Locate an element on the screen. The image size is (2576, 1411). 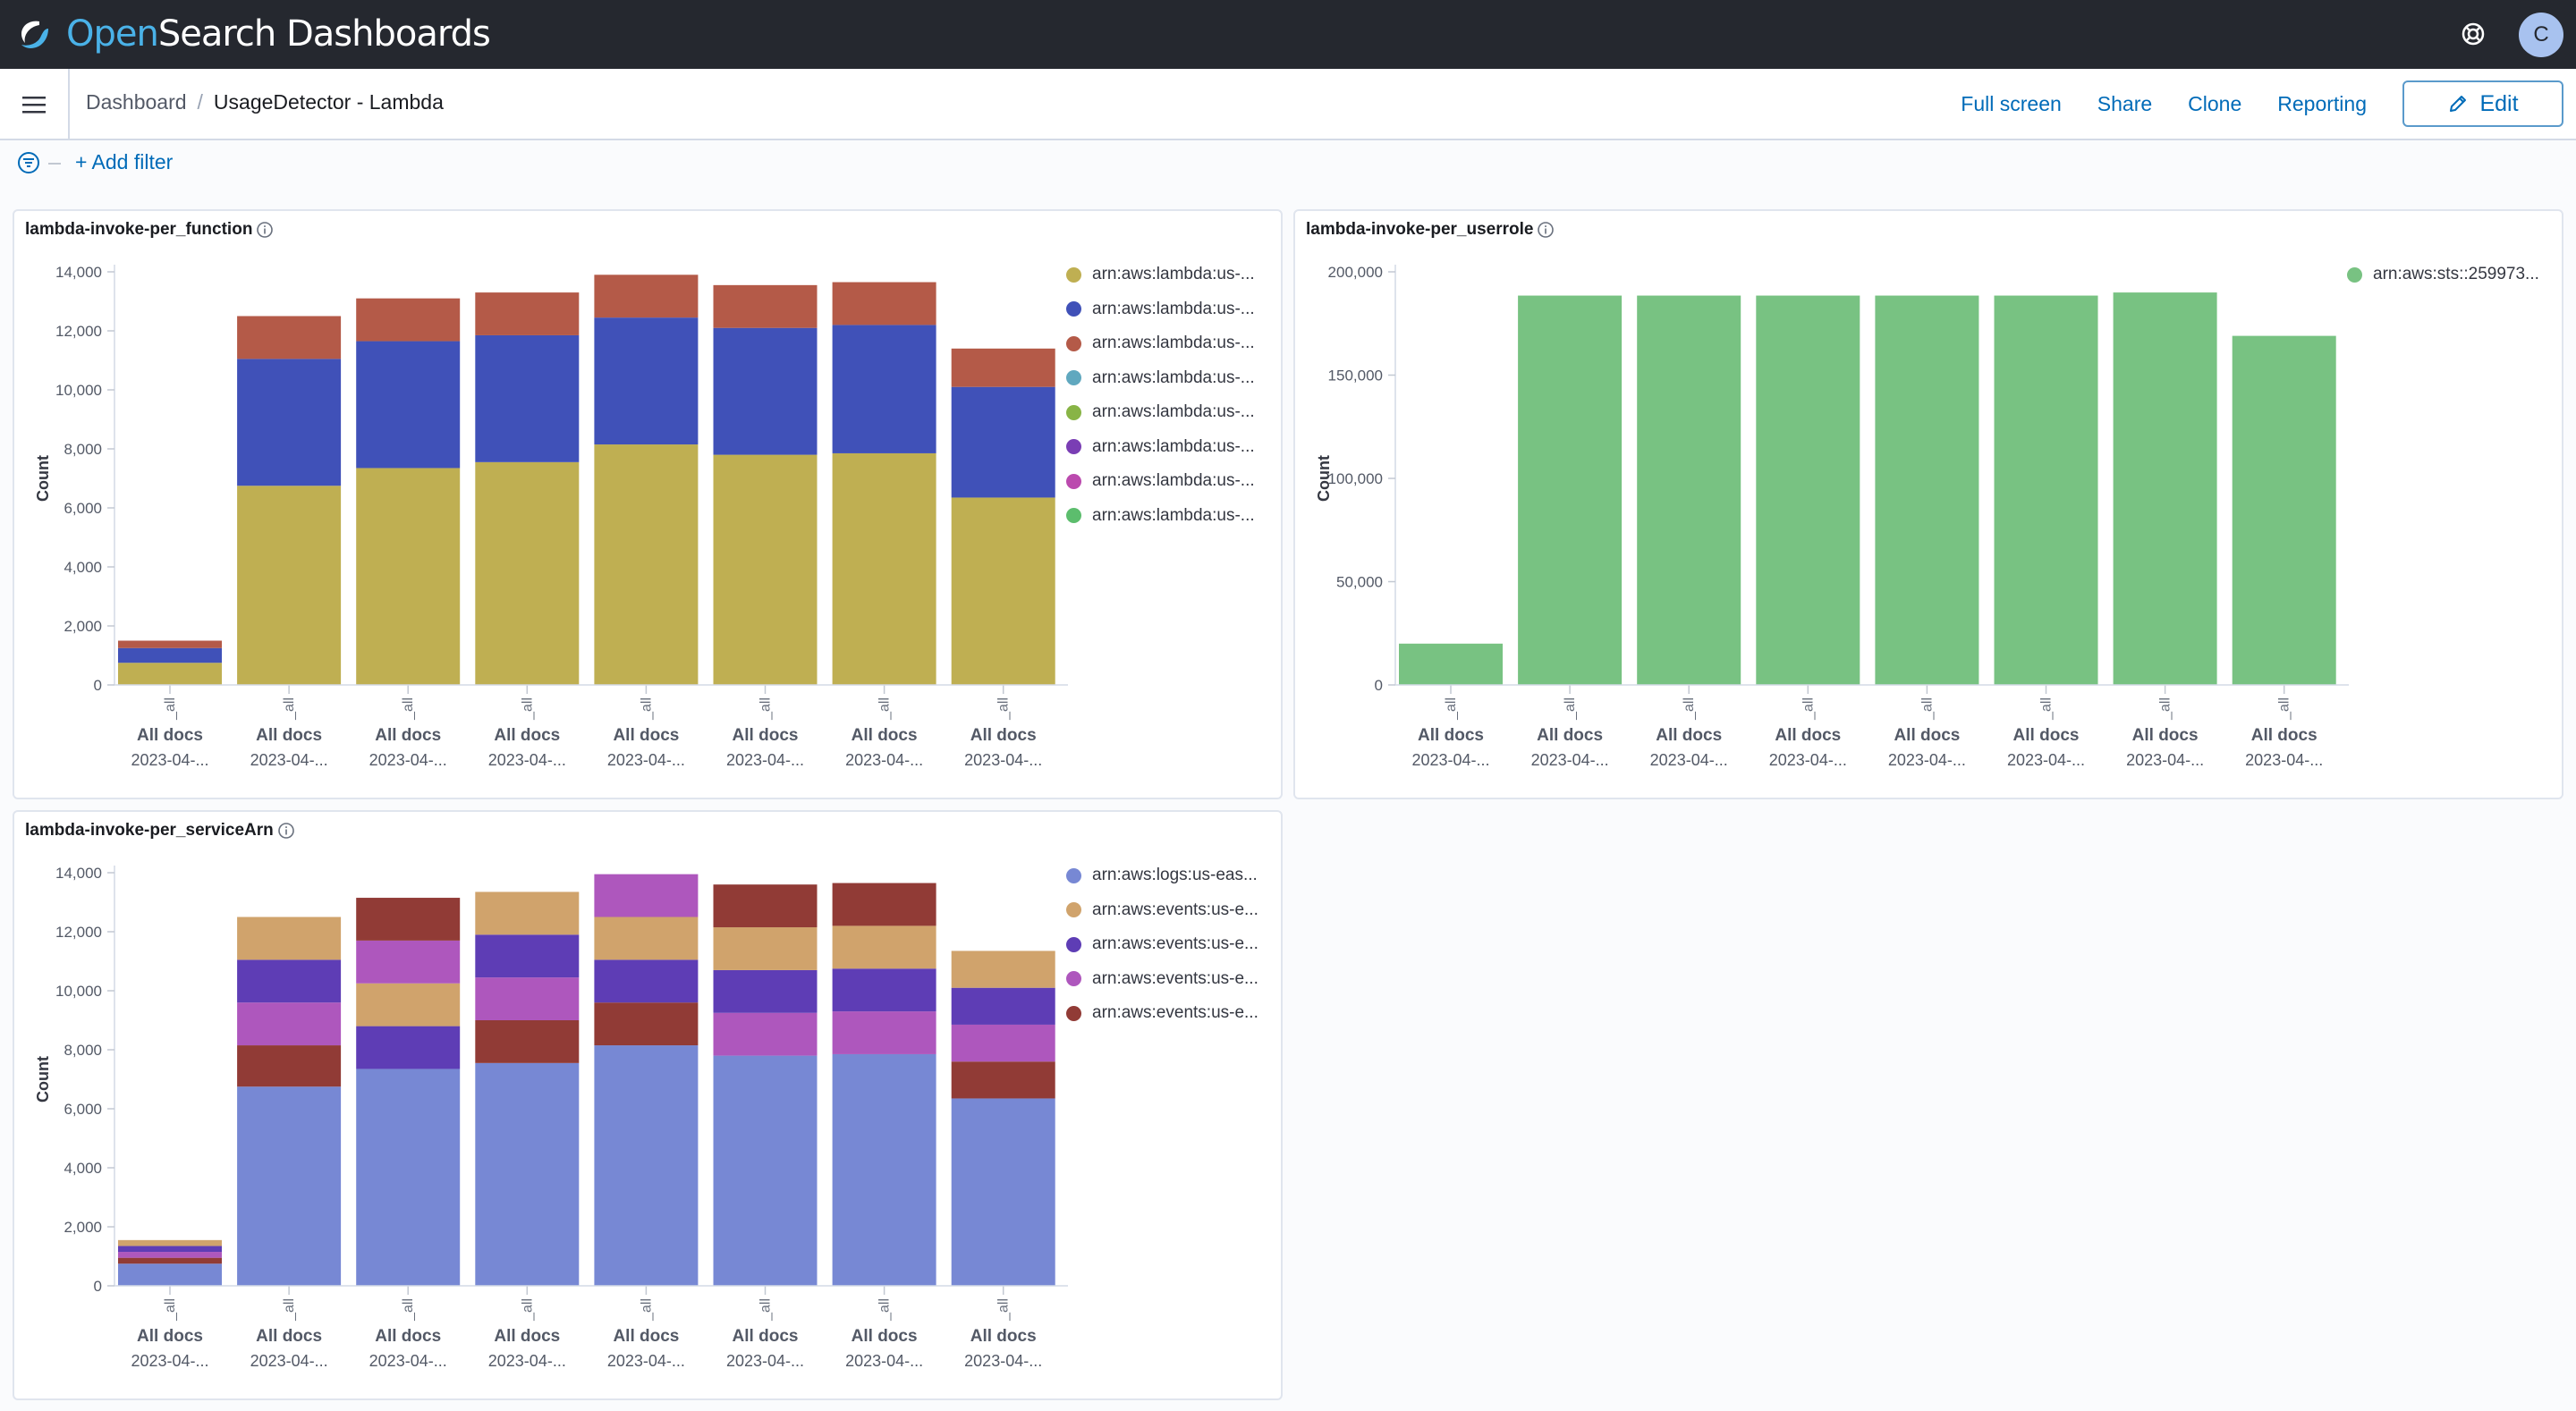
opensearch-logo: OpenSearch Dashboards is located at coordinates (252, 34).